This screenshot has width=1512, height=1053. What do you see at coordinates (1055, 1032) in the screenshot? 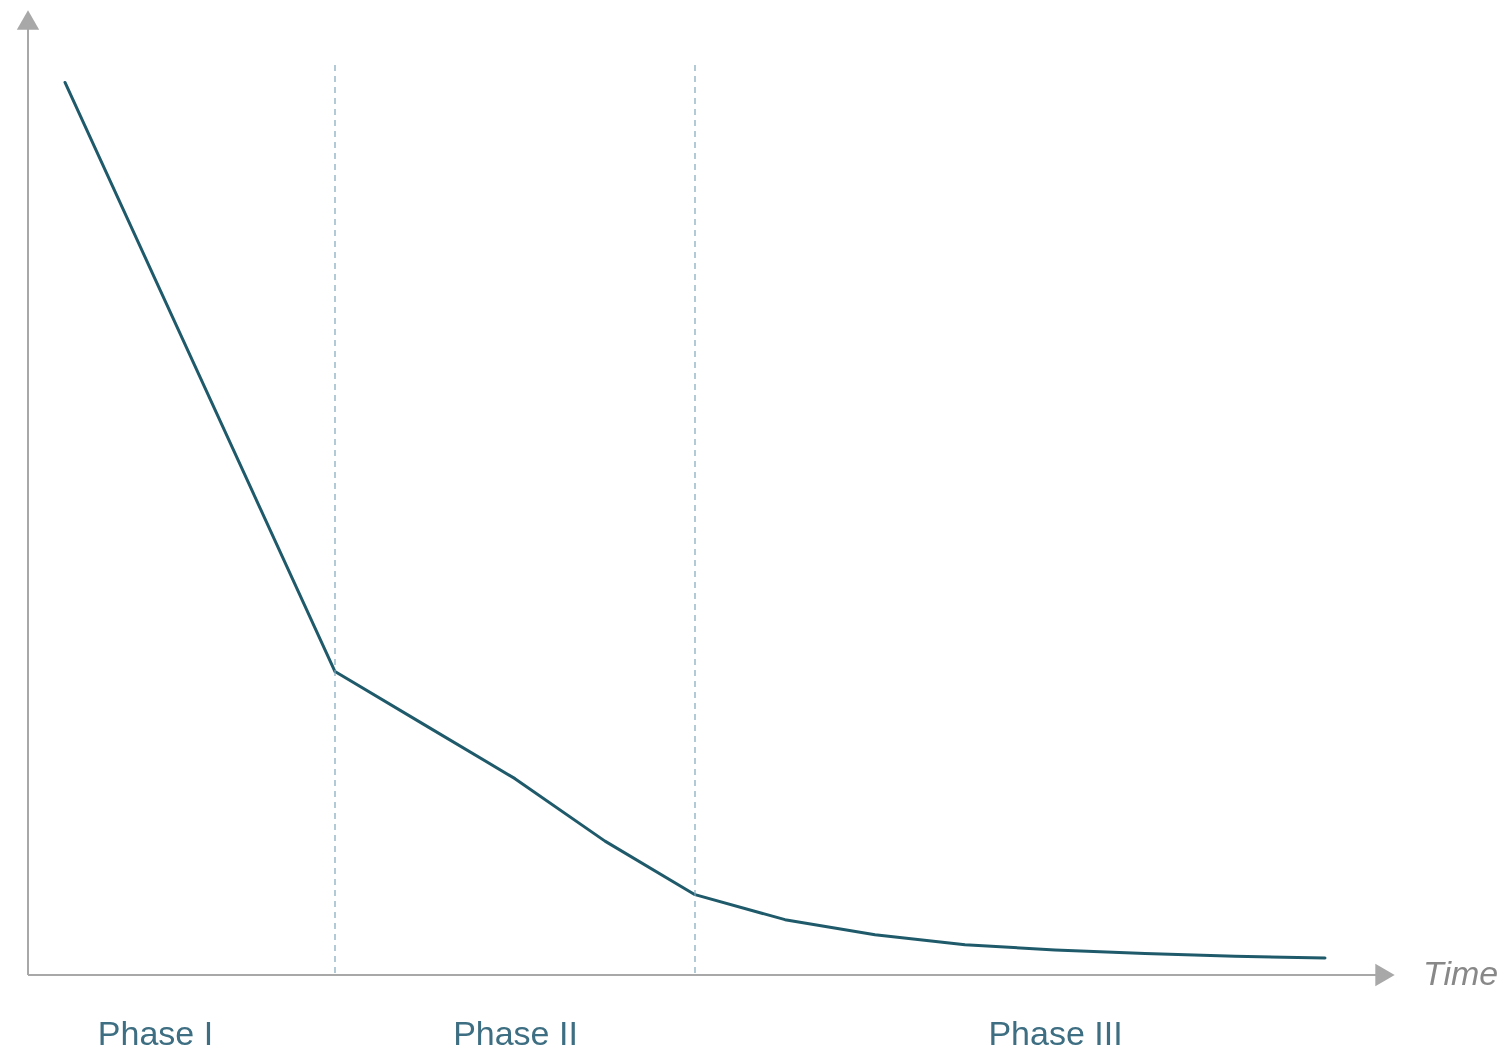
I see `x-tick-label: Phase III` at bounding box center [1055, 1032].